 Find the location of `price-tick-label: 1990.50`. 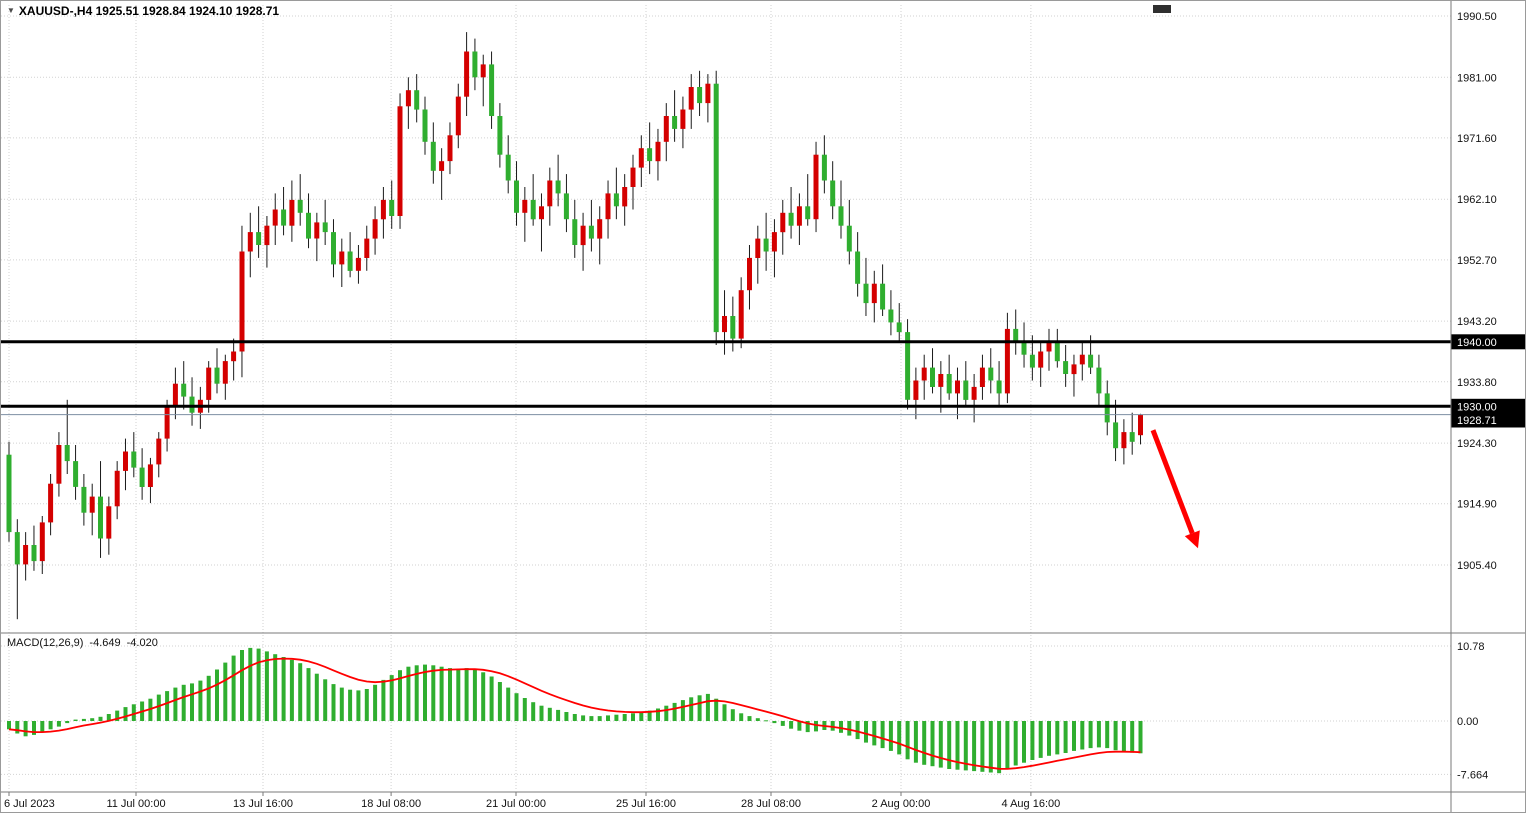

price-tick-label: 1990.50 is located at coordinates (1477, 17).